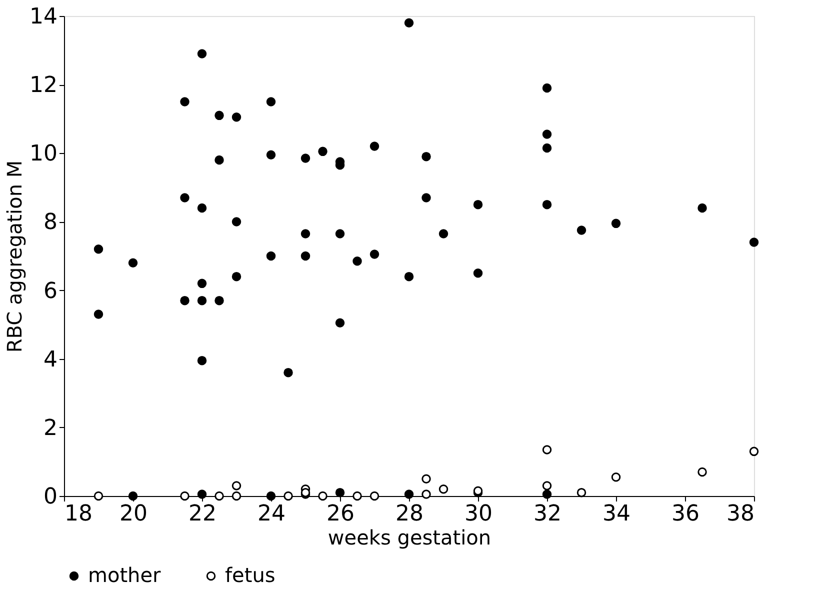  I want to click on y-tick-label: 0, so click(51, 497).